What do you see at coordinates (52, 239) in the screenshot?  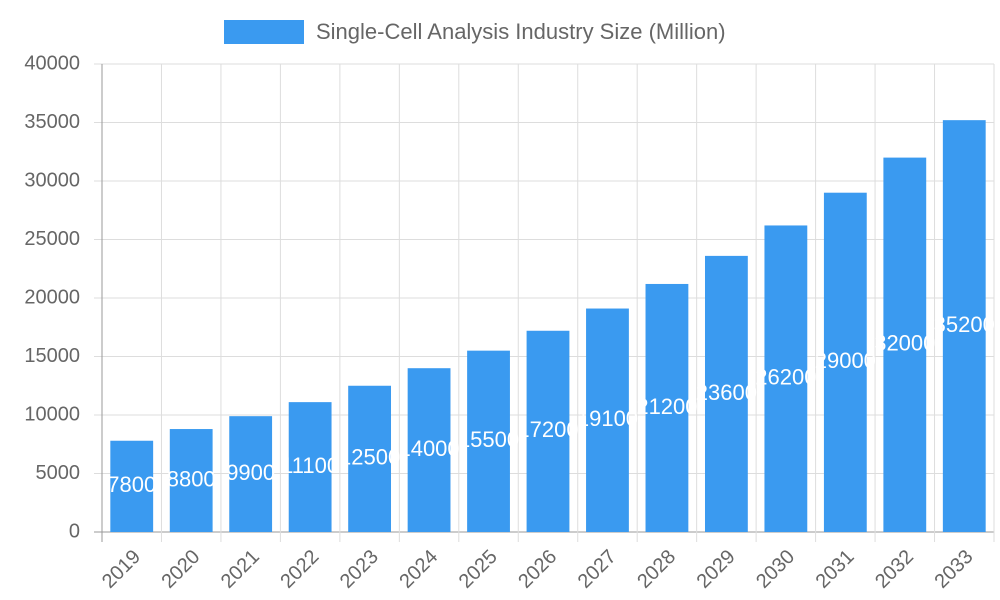 I see `y-tick-label: 25000` at bounding box center [52, 239].